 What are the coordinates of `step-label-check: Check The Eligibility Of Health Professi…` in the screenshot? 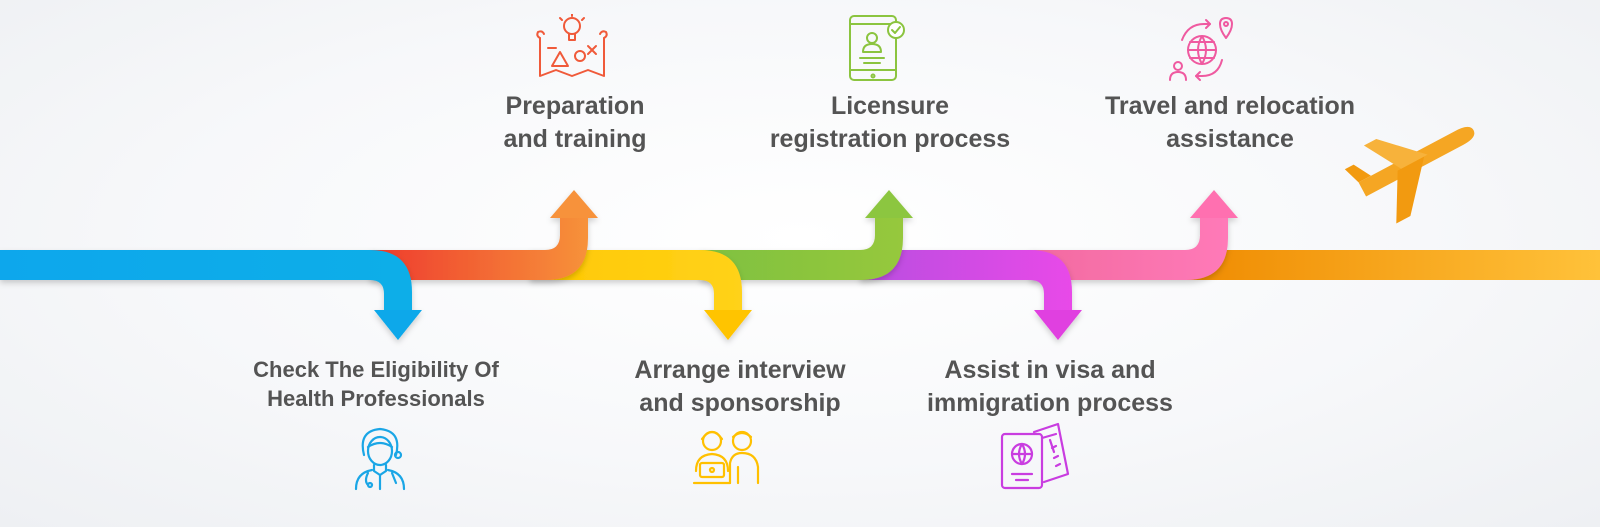 It's located at (376, 384).